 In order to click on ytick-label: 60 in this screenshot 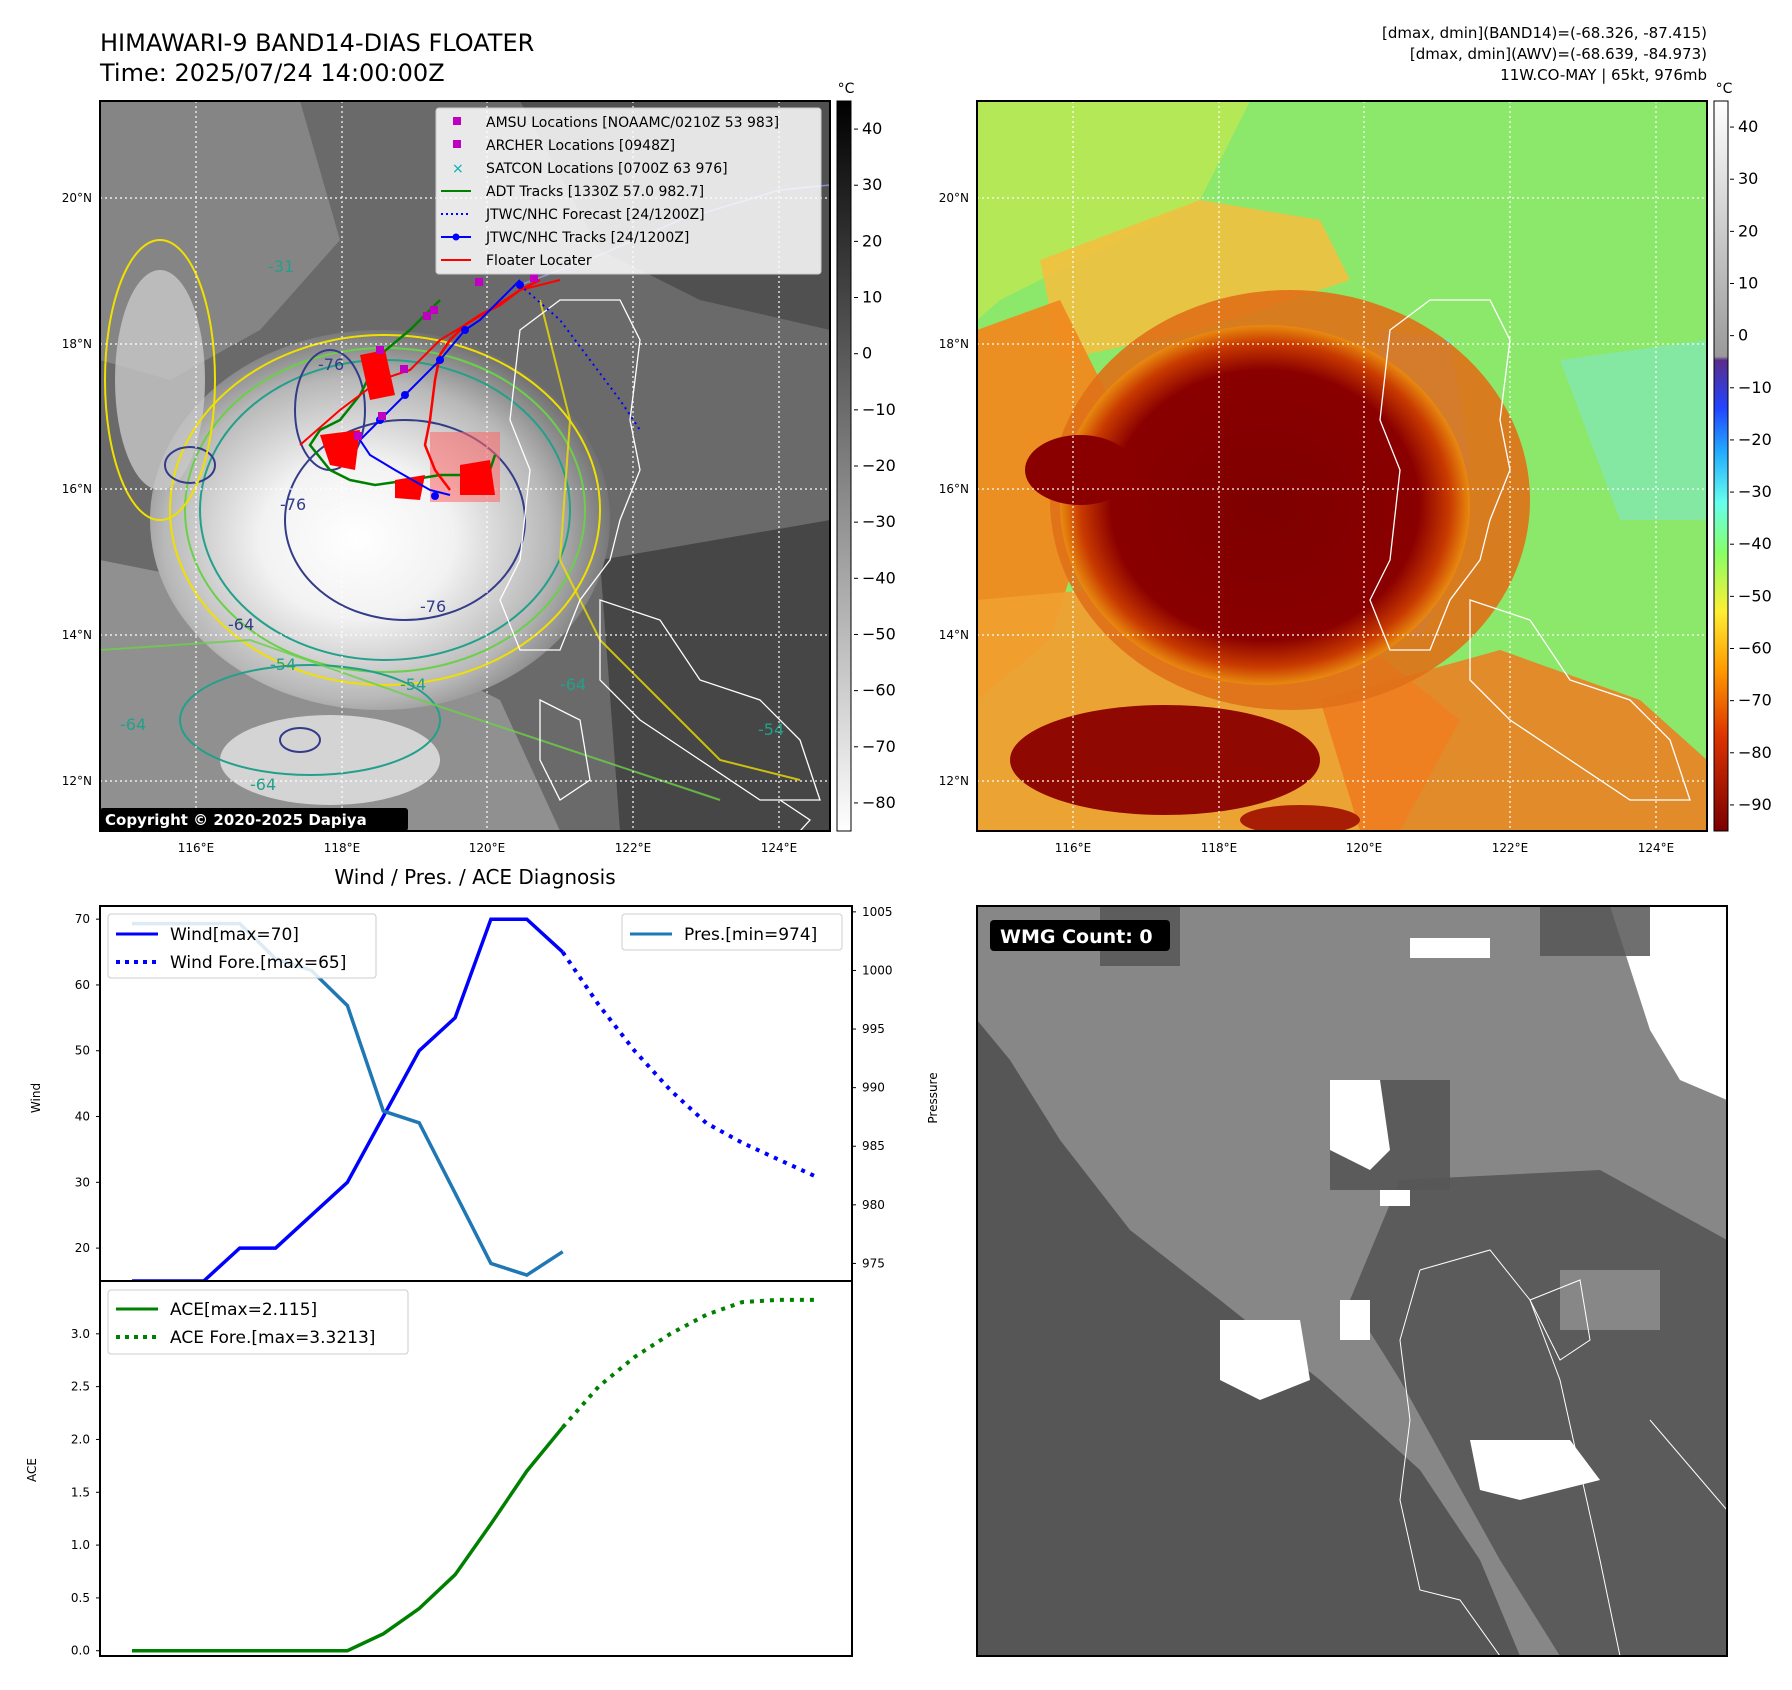, I will do `click(82, 985)`.